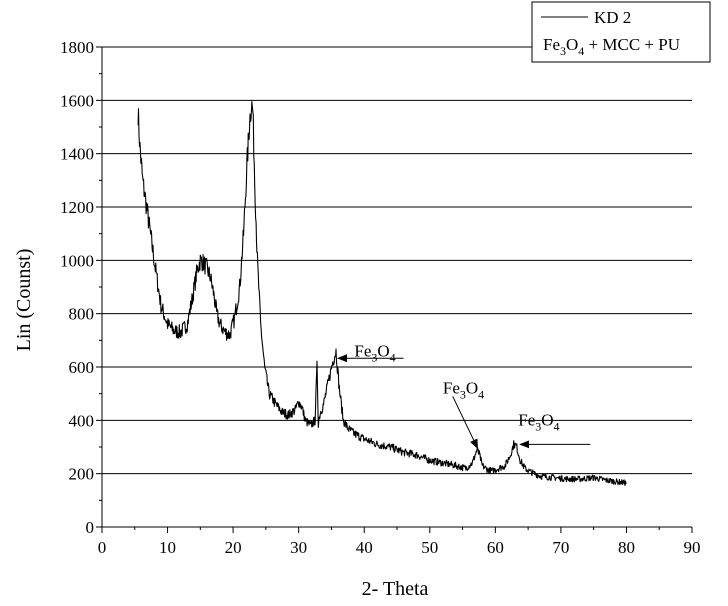  Describe the element at coordinates (24, 300) in the screenshot. I see `y-axis-title: Lin (Counst)` at that location.